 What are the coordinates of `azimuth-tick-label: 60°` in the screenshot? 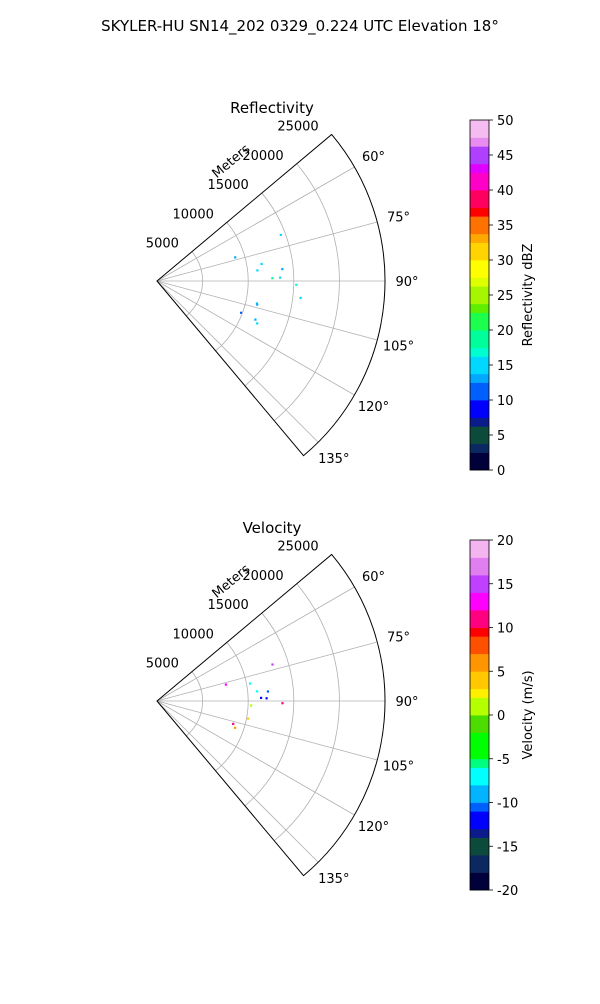 It's located at (373, 157).